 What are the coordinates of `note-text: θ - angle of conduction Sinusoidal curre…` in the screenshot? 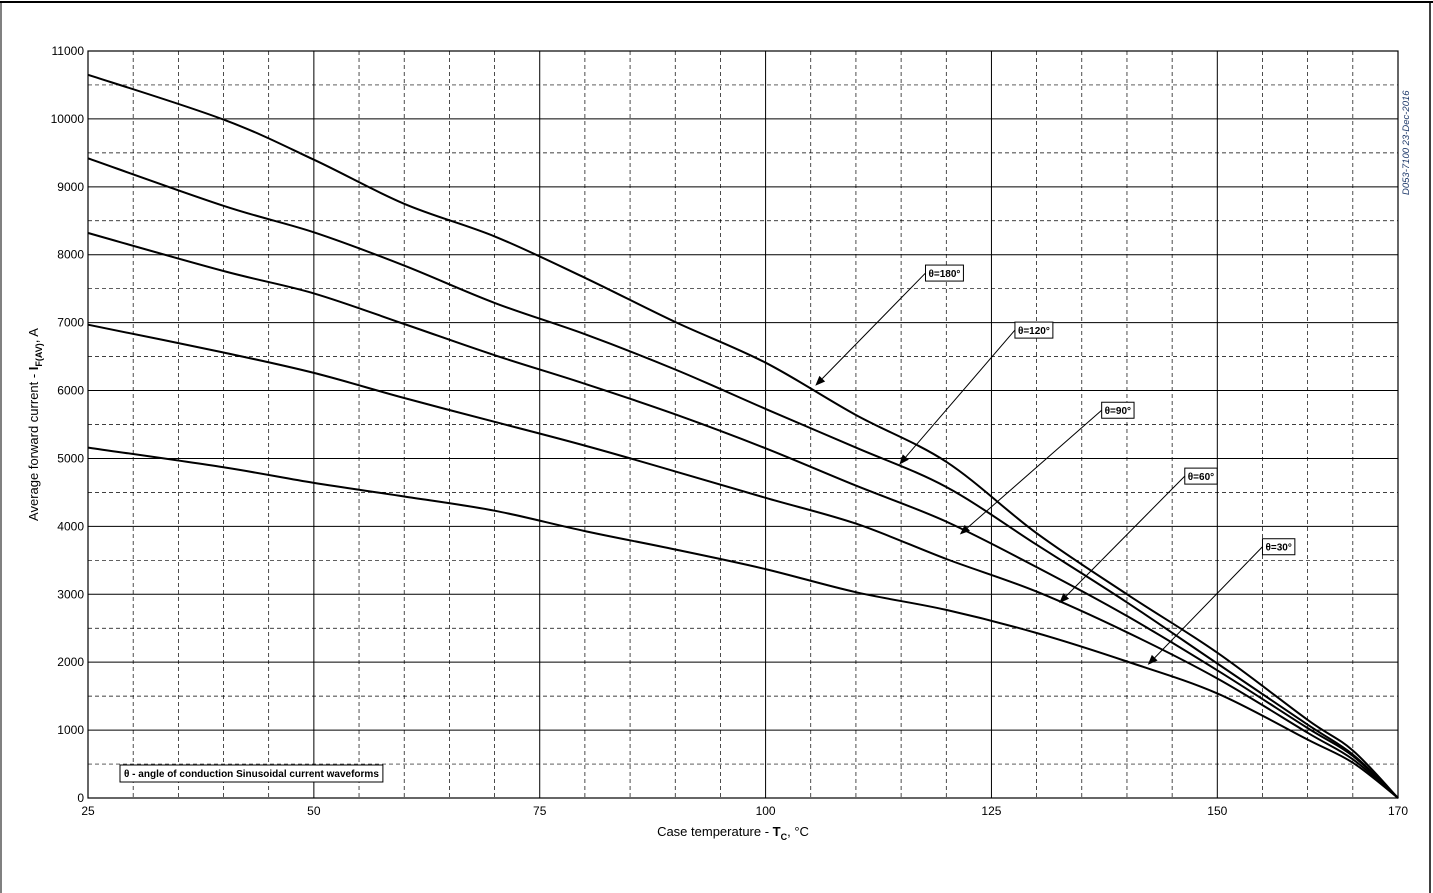 It's located at (251, 774).